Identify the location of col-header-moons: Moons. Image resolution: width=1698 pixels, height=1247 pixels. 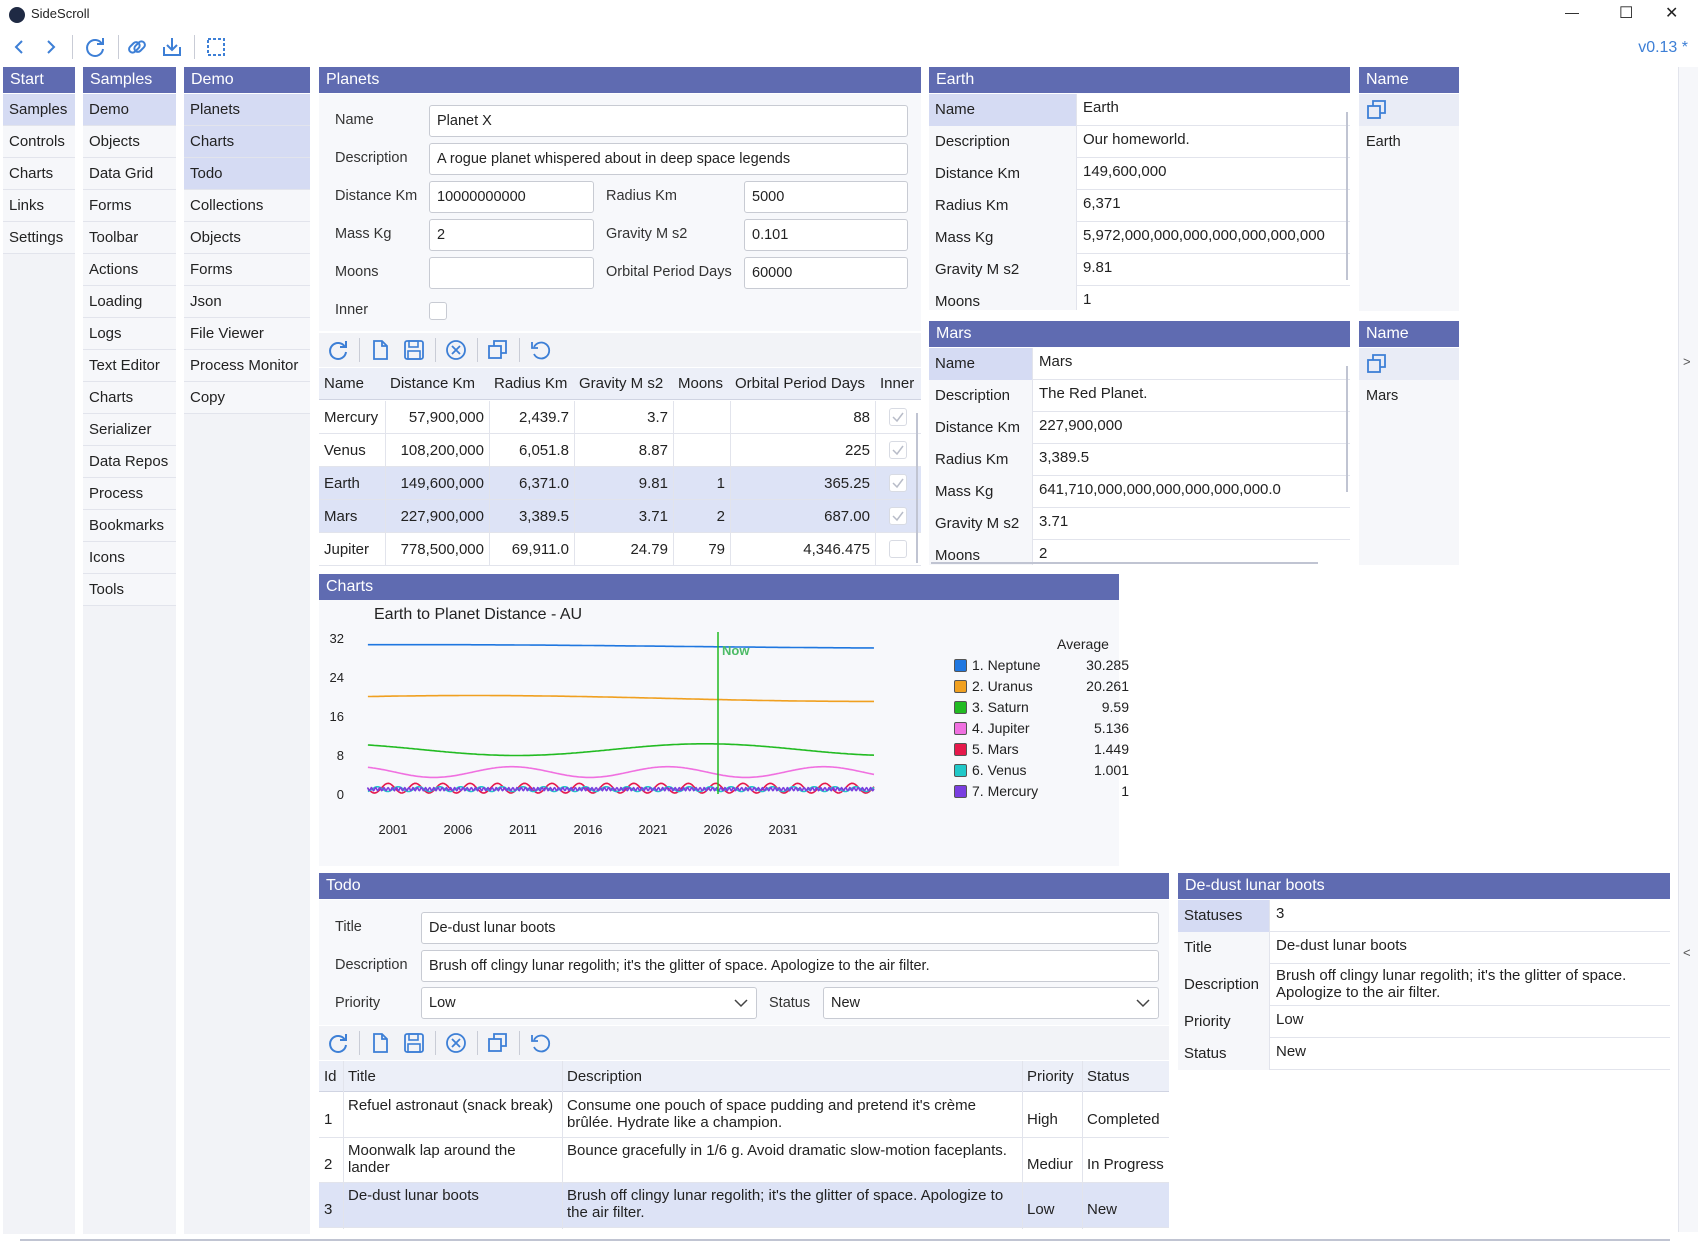
(701, 383).